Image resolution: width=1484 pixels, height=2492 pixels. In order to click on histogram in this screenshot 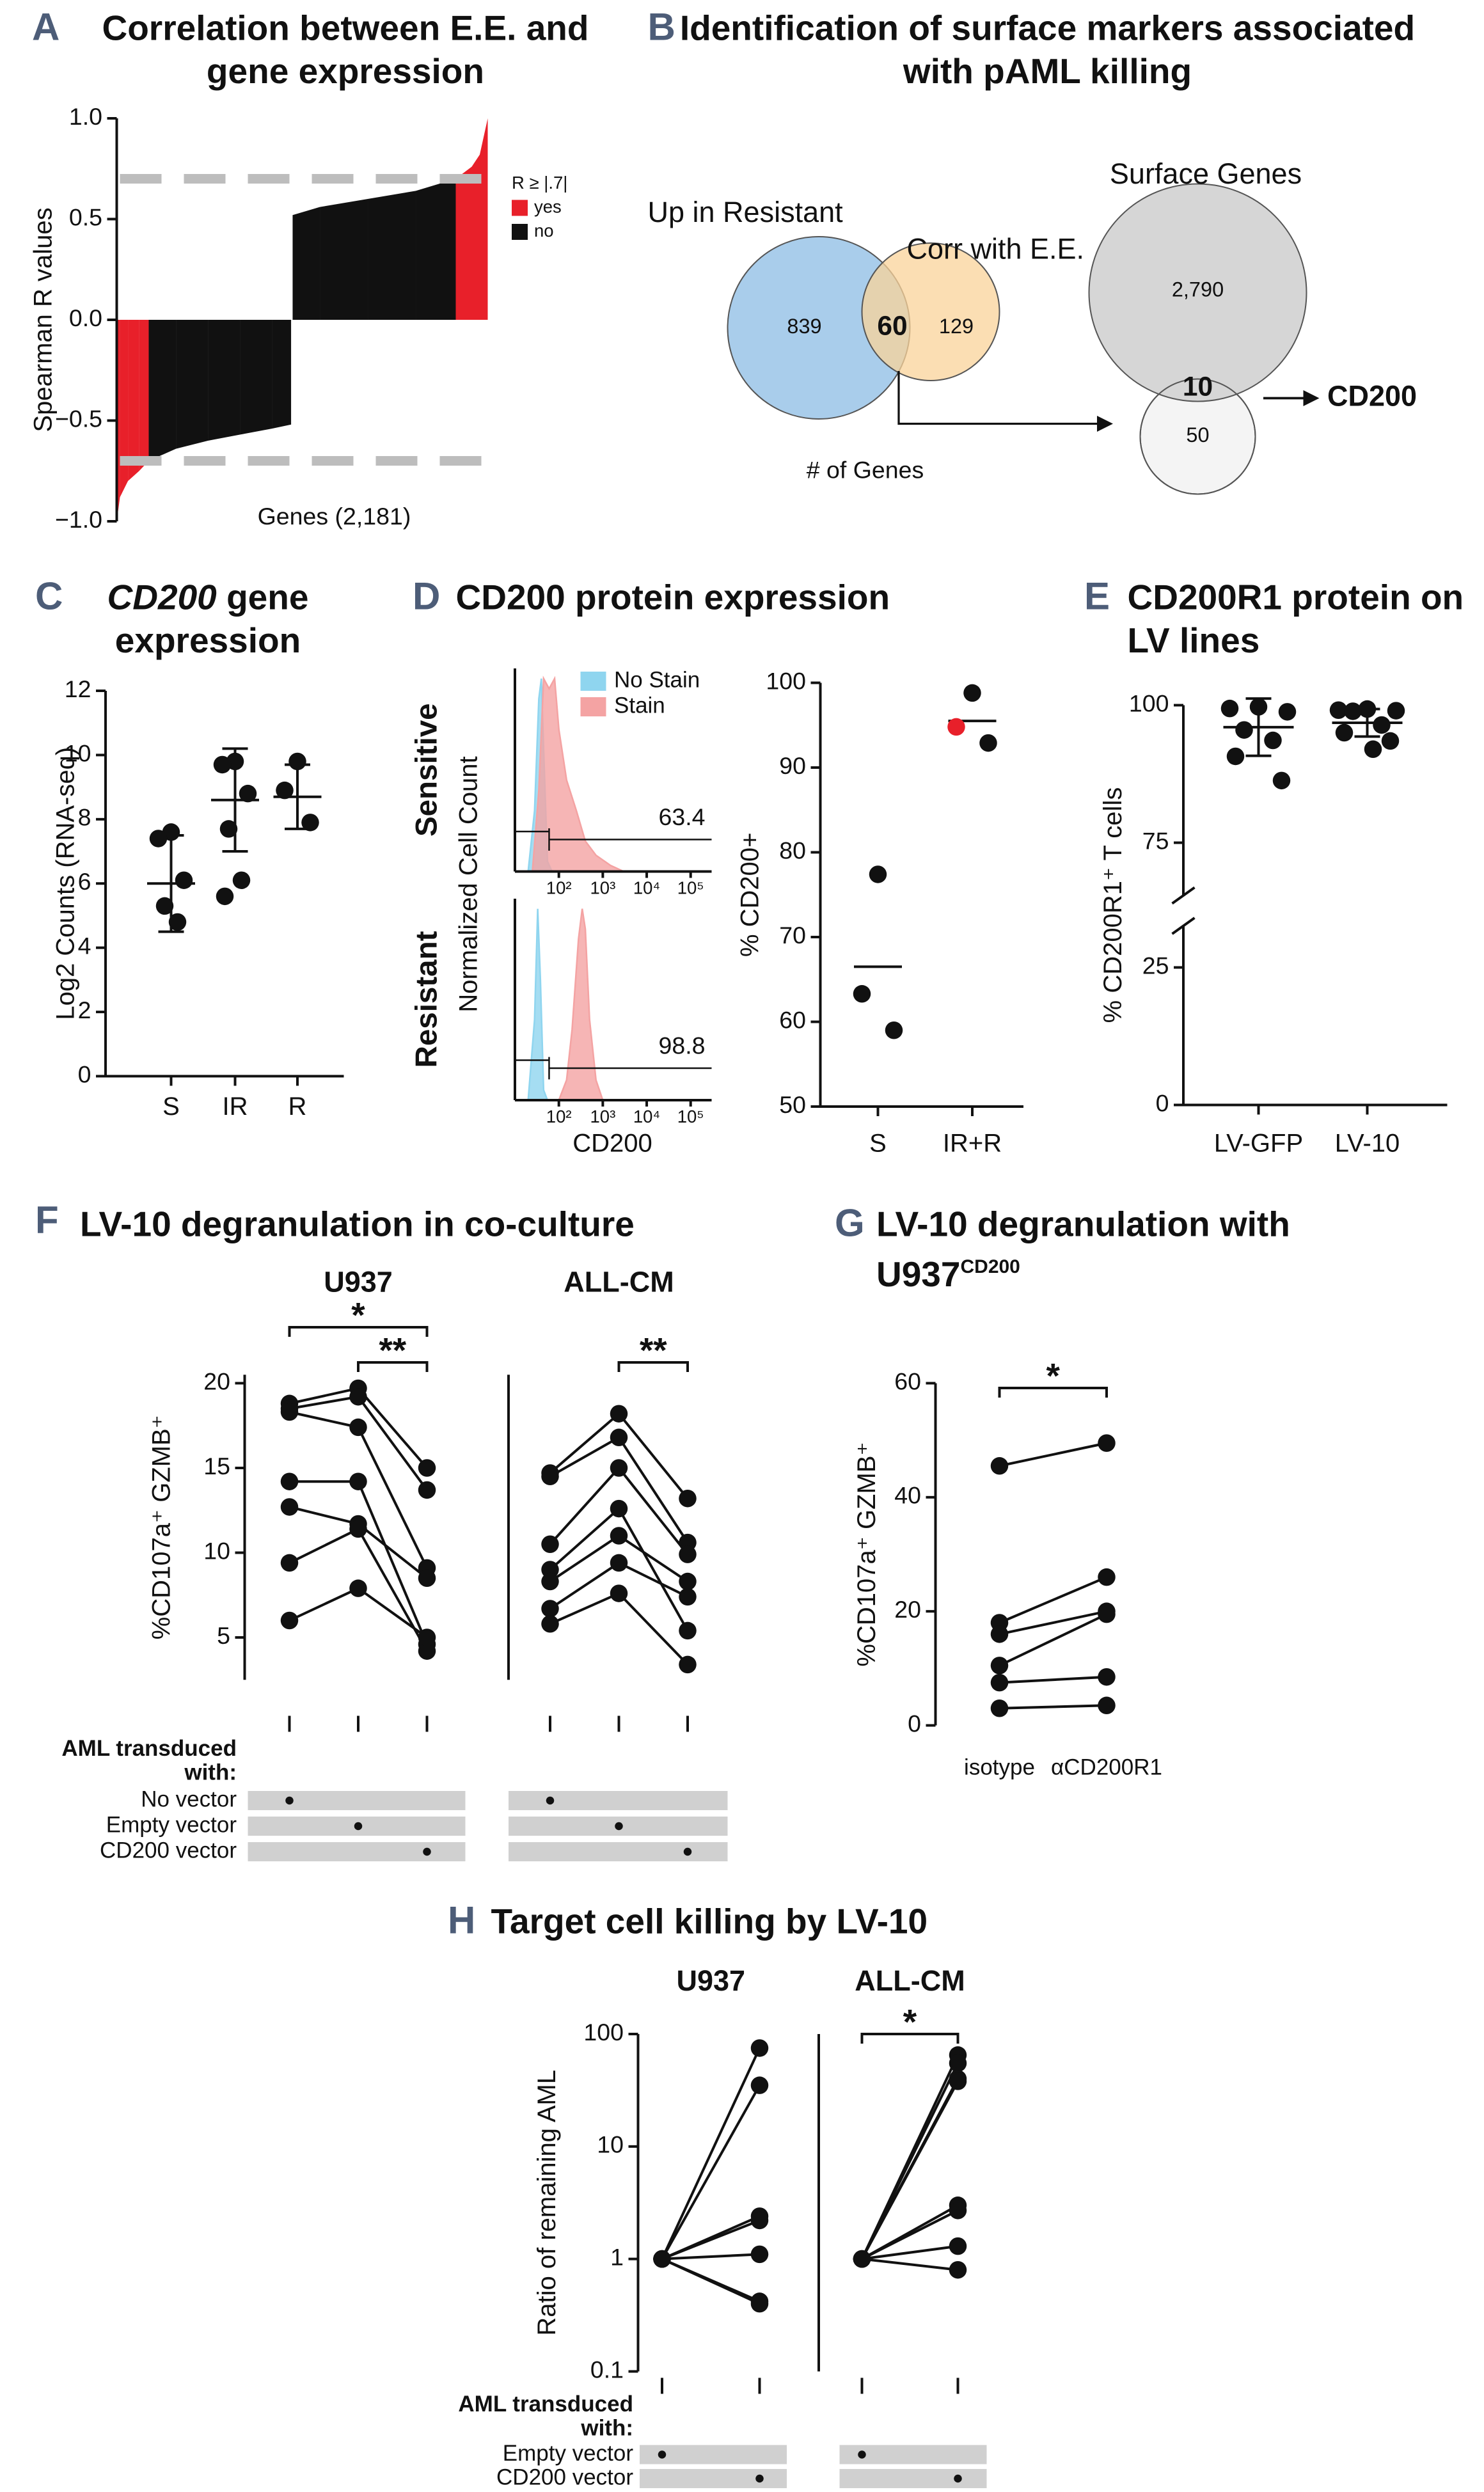, I will do `click(538, 1004)`.